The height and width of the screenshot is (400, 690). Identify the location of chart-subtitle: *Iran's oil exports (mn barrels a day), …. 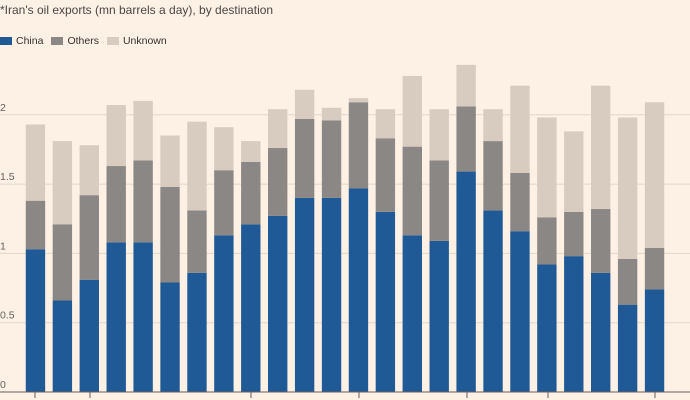
(137, 10).